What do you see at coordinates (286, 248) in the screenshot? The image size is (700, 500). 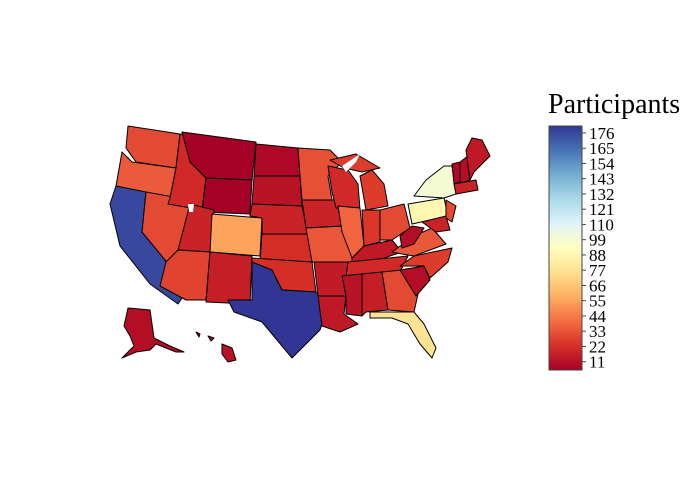 I see `state-KS` at bounding box center [286, 248].